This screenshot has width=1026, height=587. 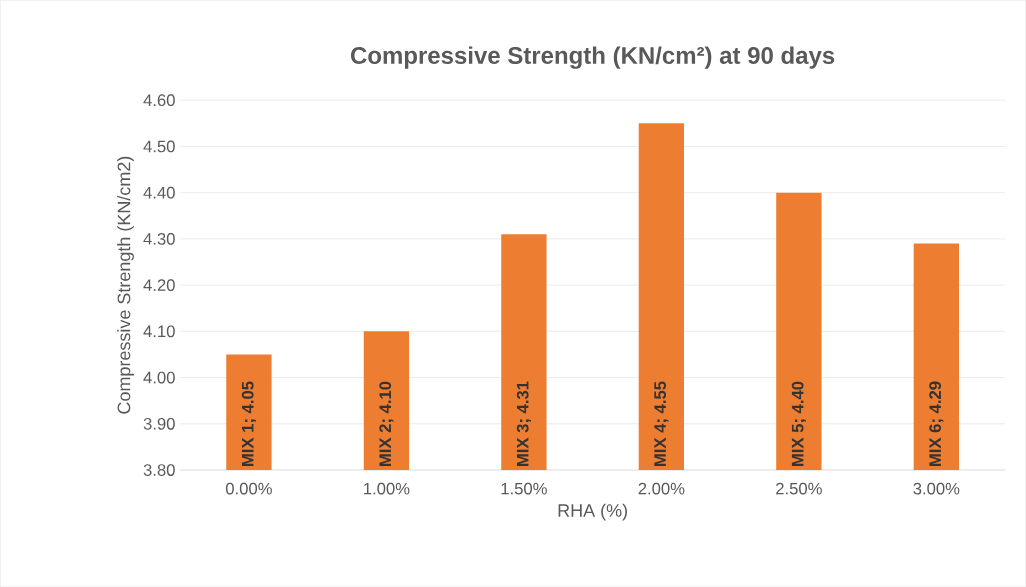 I want to click on y-tick-label: 4.10, so click(x=159, y=331).